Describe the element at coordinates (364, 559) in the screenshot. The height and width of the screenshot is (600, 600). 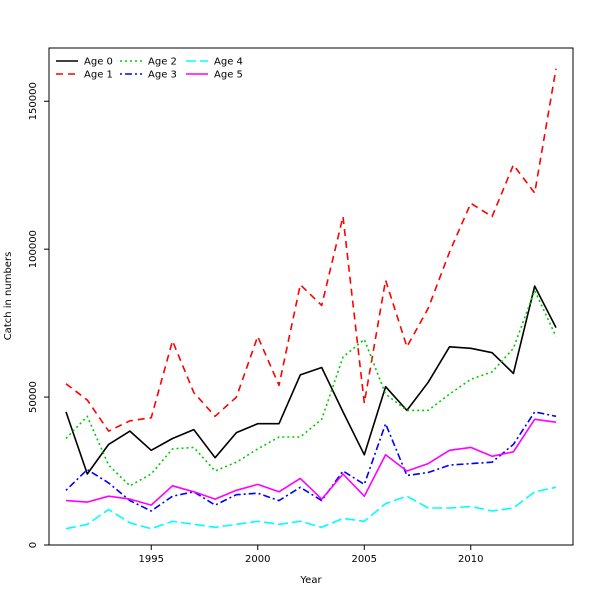
I see `x-tick-label: 2005` at that location.